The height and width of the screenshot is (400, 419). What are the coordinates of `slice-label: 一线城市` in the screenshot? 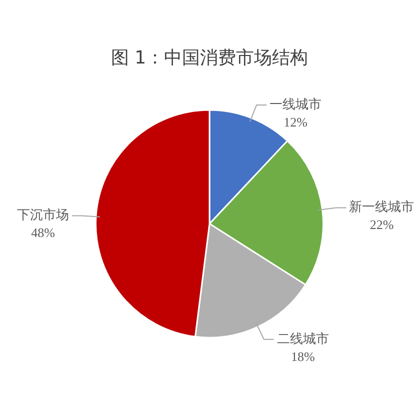 It's located at (296, 104).